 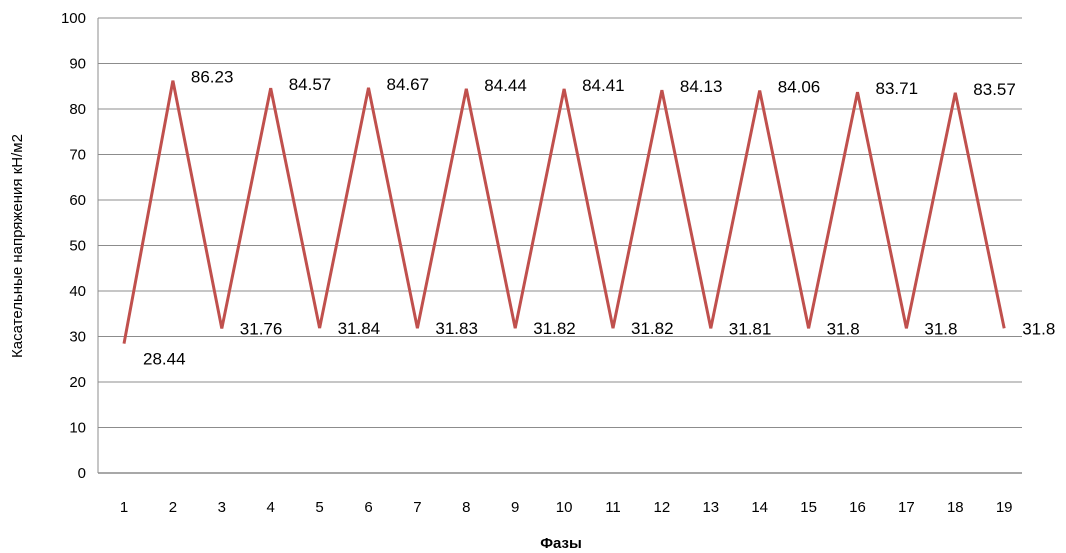 I want to click on data-label: 31.84, so click(x=359, y=328).